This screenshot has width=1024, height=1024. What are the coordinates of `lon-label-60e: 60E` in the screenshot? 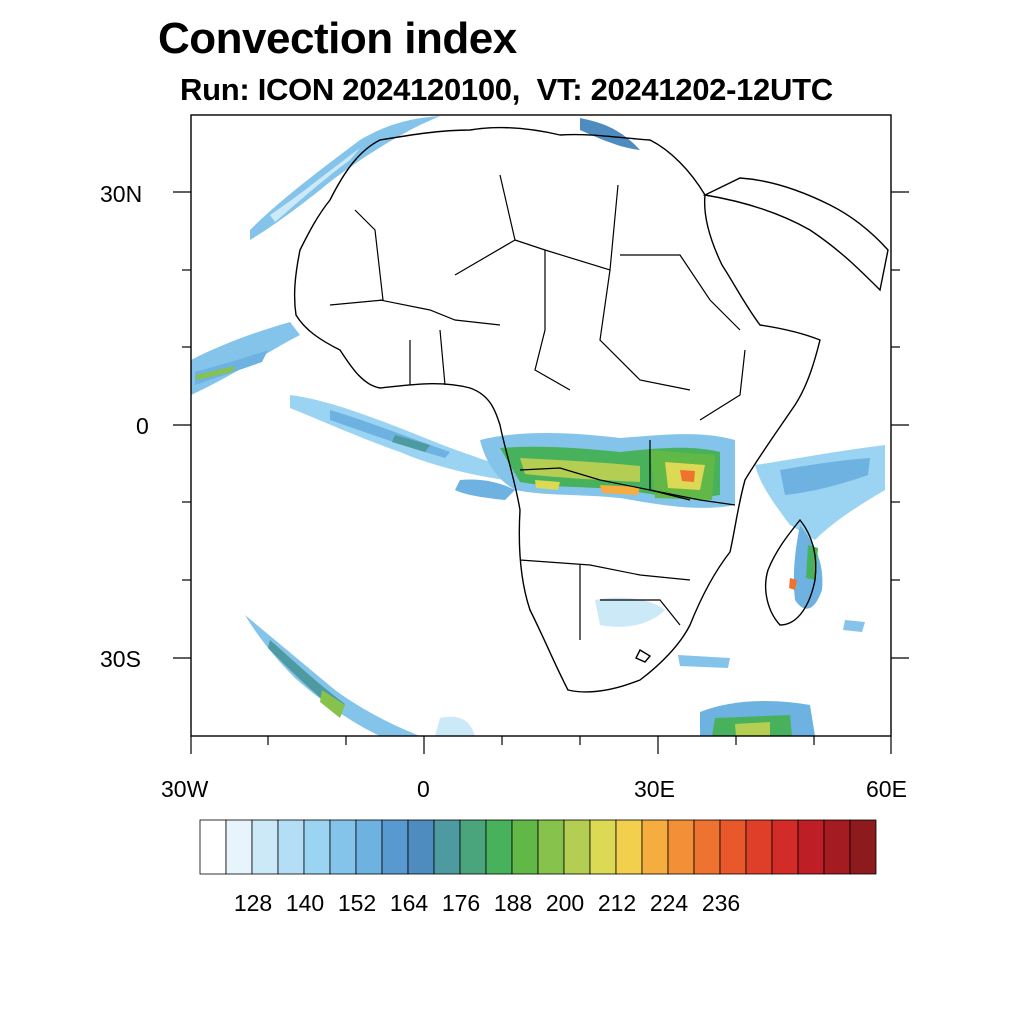 It's located at (886, 789).